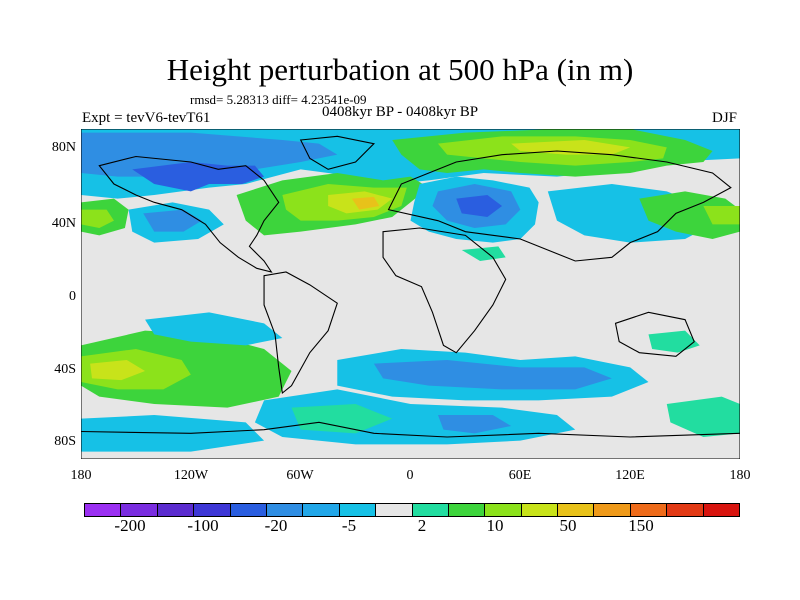  I want to click on dateline-yellow-west, so click(97, 218).